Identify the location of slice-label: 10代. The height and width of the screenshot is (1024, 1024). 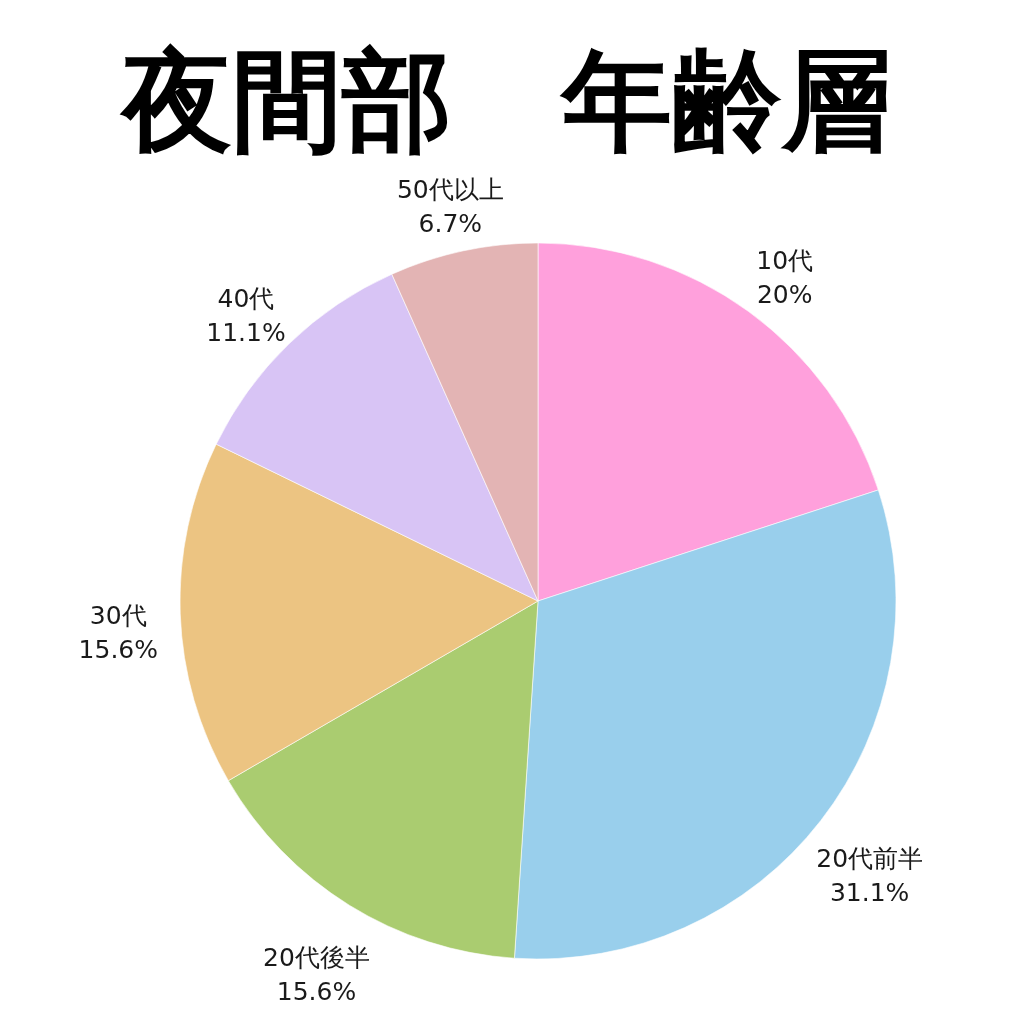
(785, 261).